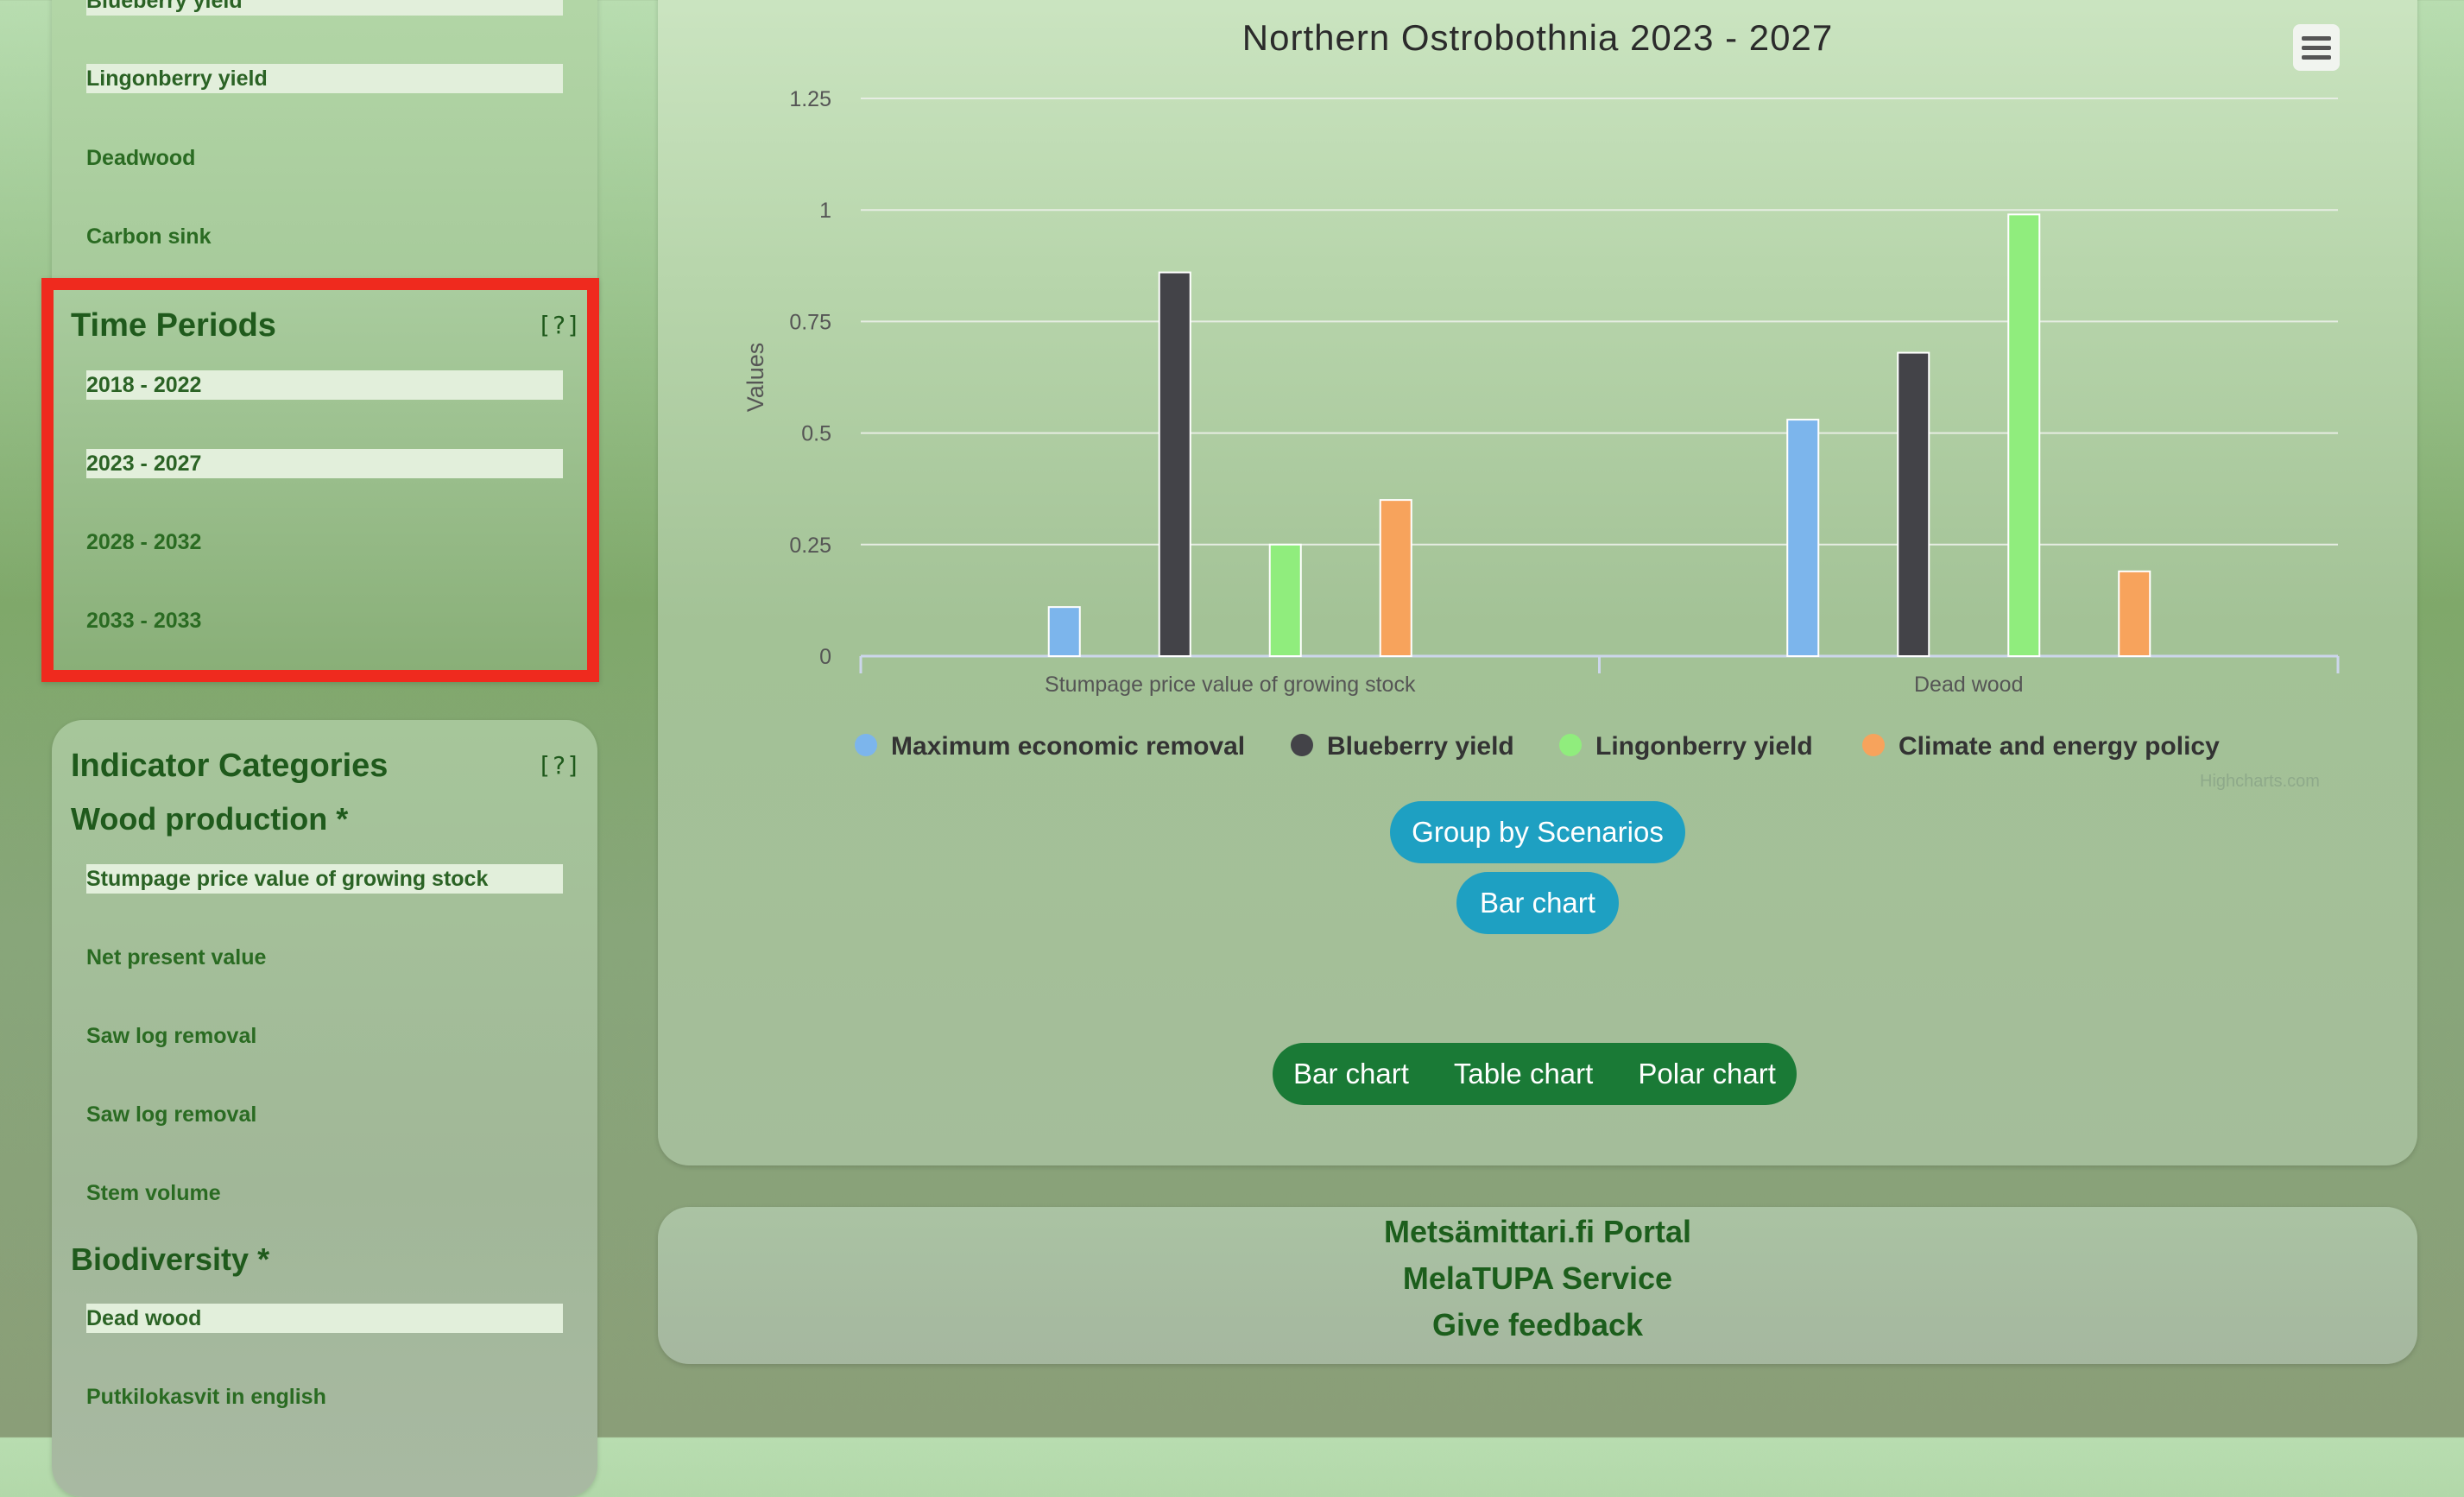  What do you see at coordinates (176, 957) in the screenshot?
I see `indicator-net-present-value: Net present value` at bounding box center [176, 957].